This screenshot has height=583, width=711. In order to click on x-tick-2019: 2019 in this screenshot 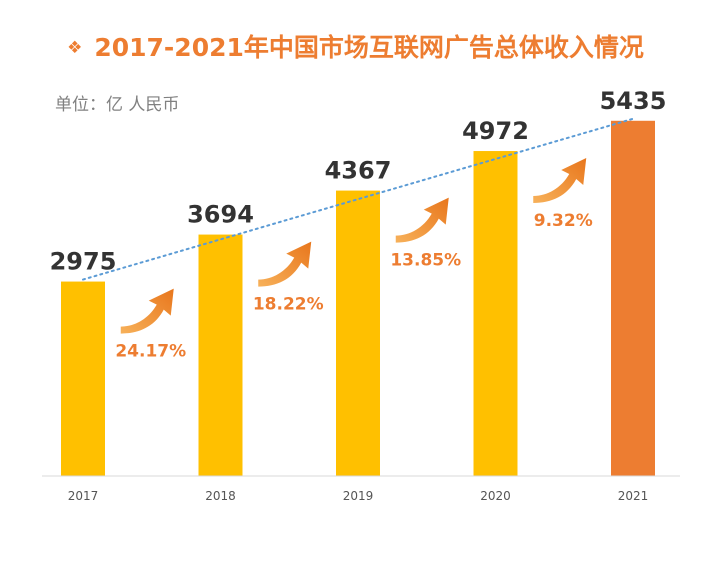, I will do `click(358, 496)`.